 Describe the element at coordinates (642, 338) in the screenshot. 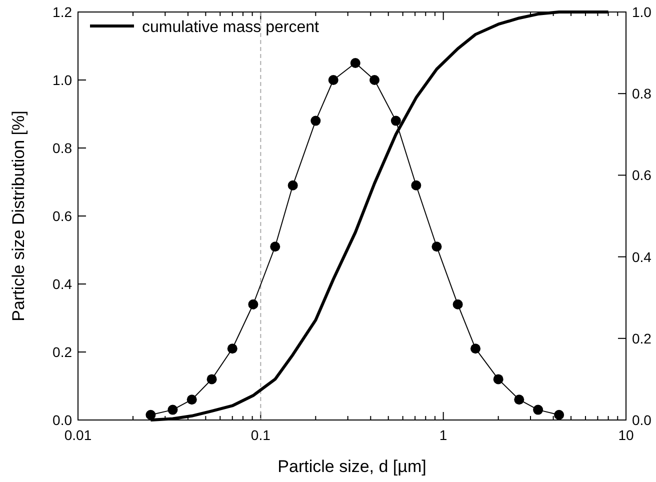

I see `y2-tick-label: 0.2` at that location.